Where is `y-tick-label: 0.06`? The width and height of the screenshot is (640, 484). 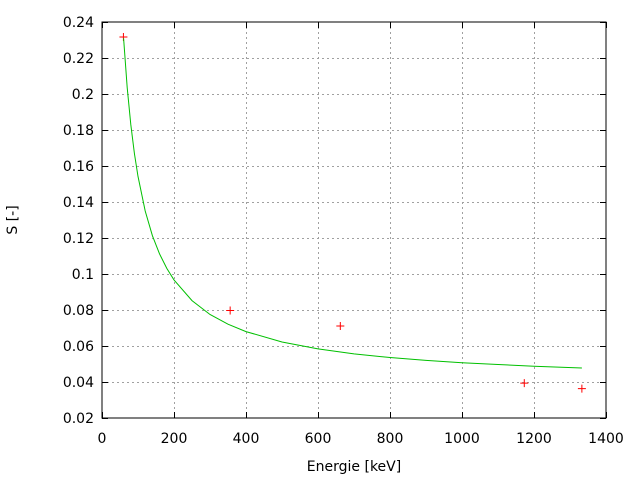
y-tick-label: 0.06 is located at coordinates (78, 347).